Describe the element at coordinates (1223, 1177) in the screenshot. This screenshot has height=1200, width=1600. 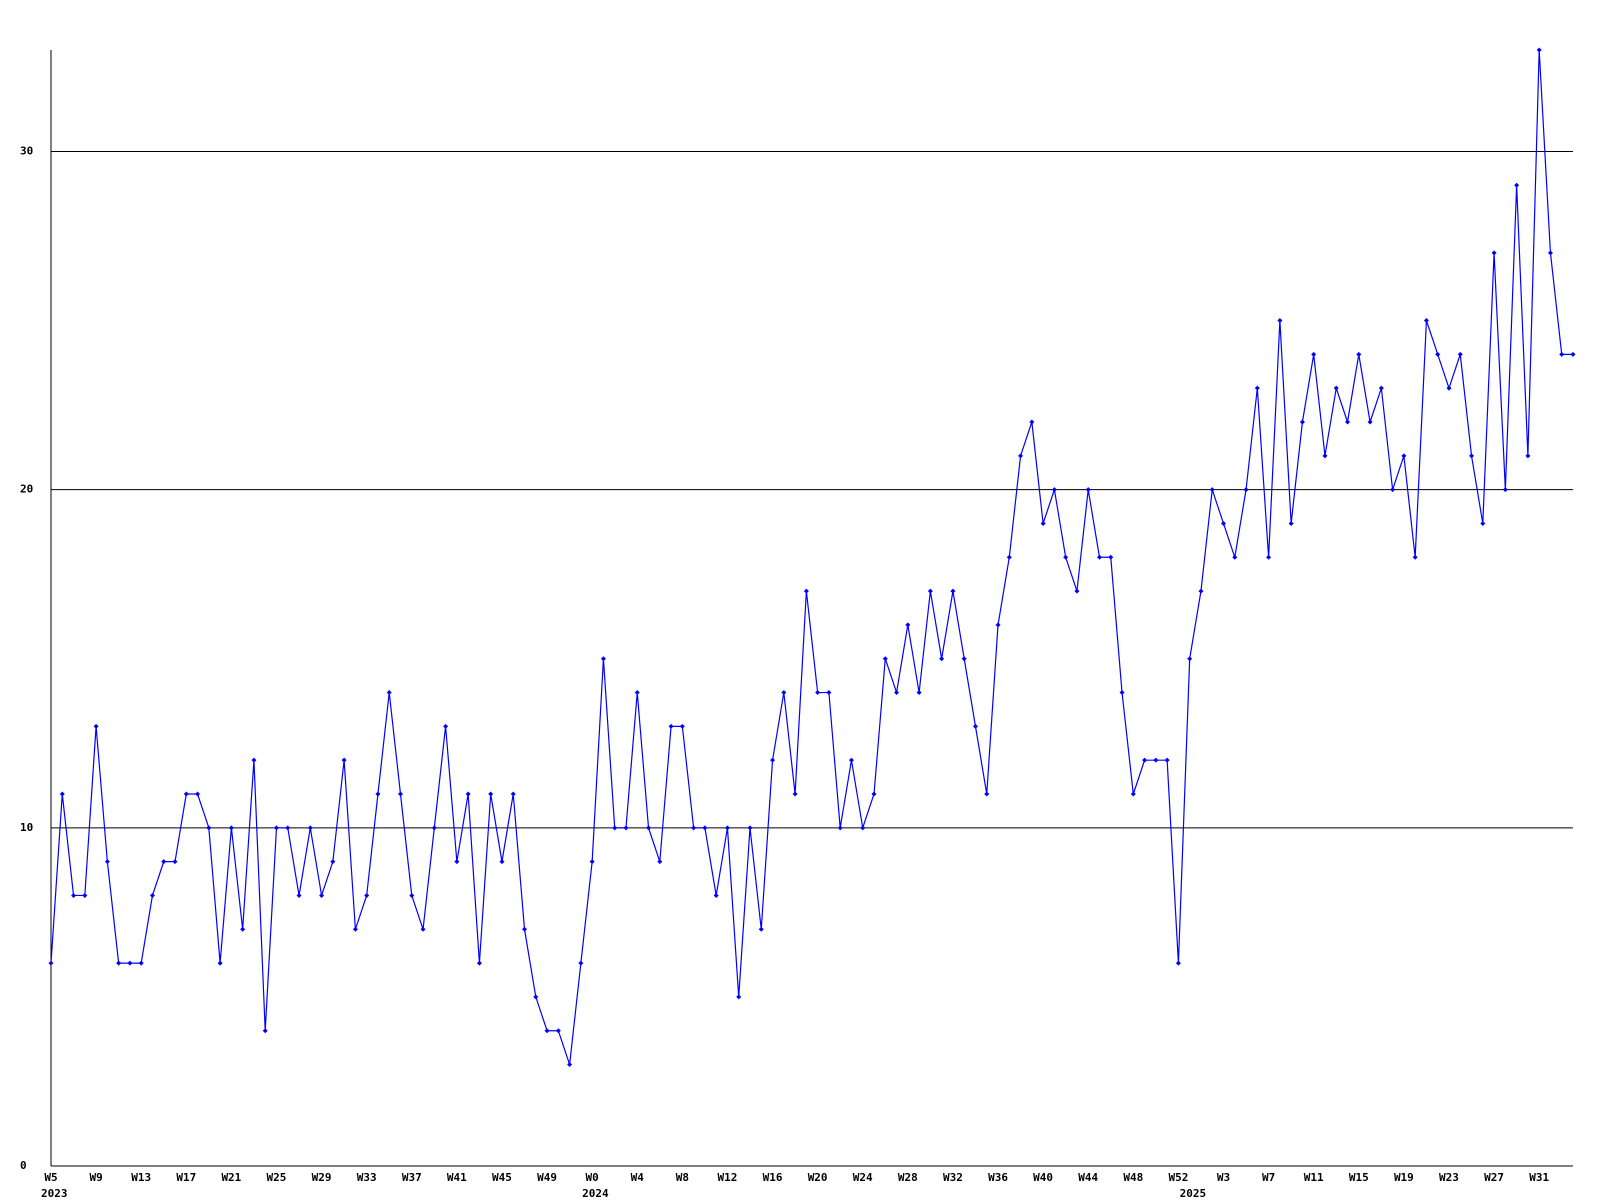
I see `x-tick-label: W3` at that location.